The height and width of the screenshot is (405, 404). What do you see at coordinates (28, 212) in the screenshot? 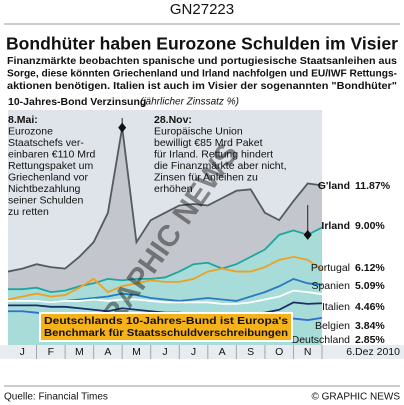
I see `annotation: zu retten` at bounding box center [28, 212].